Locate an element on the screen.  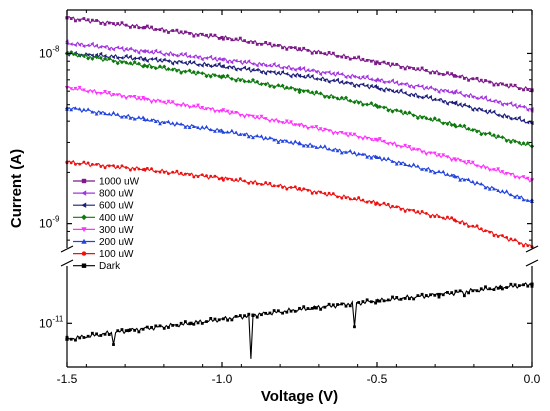
x-tick-label: -1.5 is located at coordinates (67, 379).